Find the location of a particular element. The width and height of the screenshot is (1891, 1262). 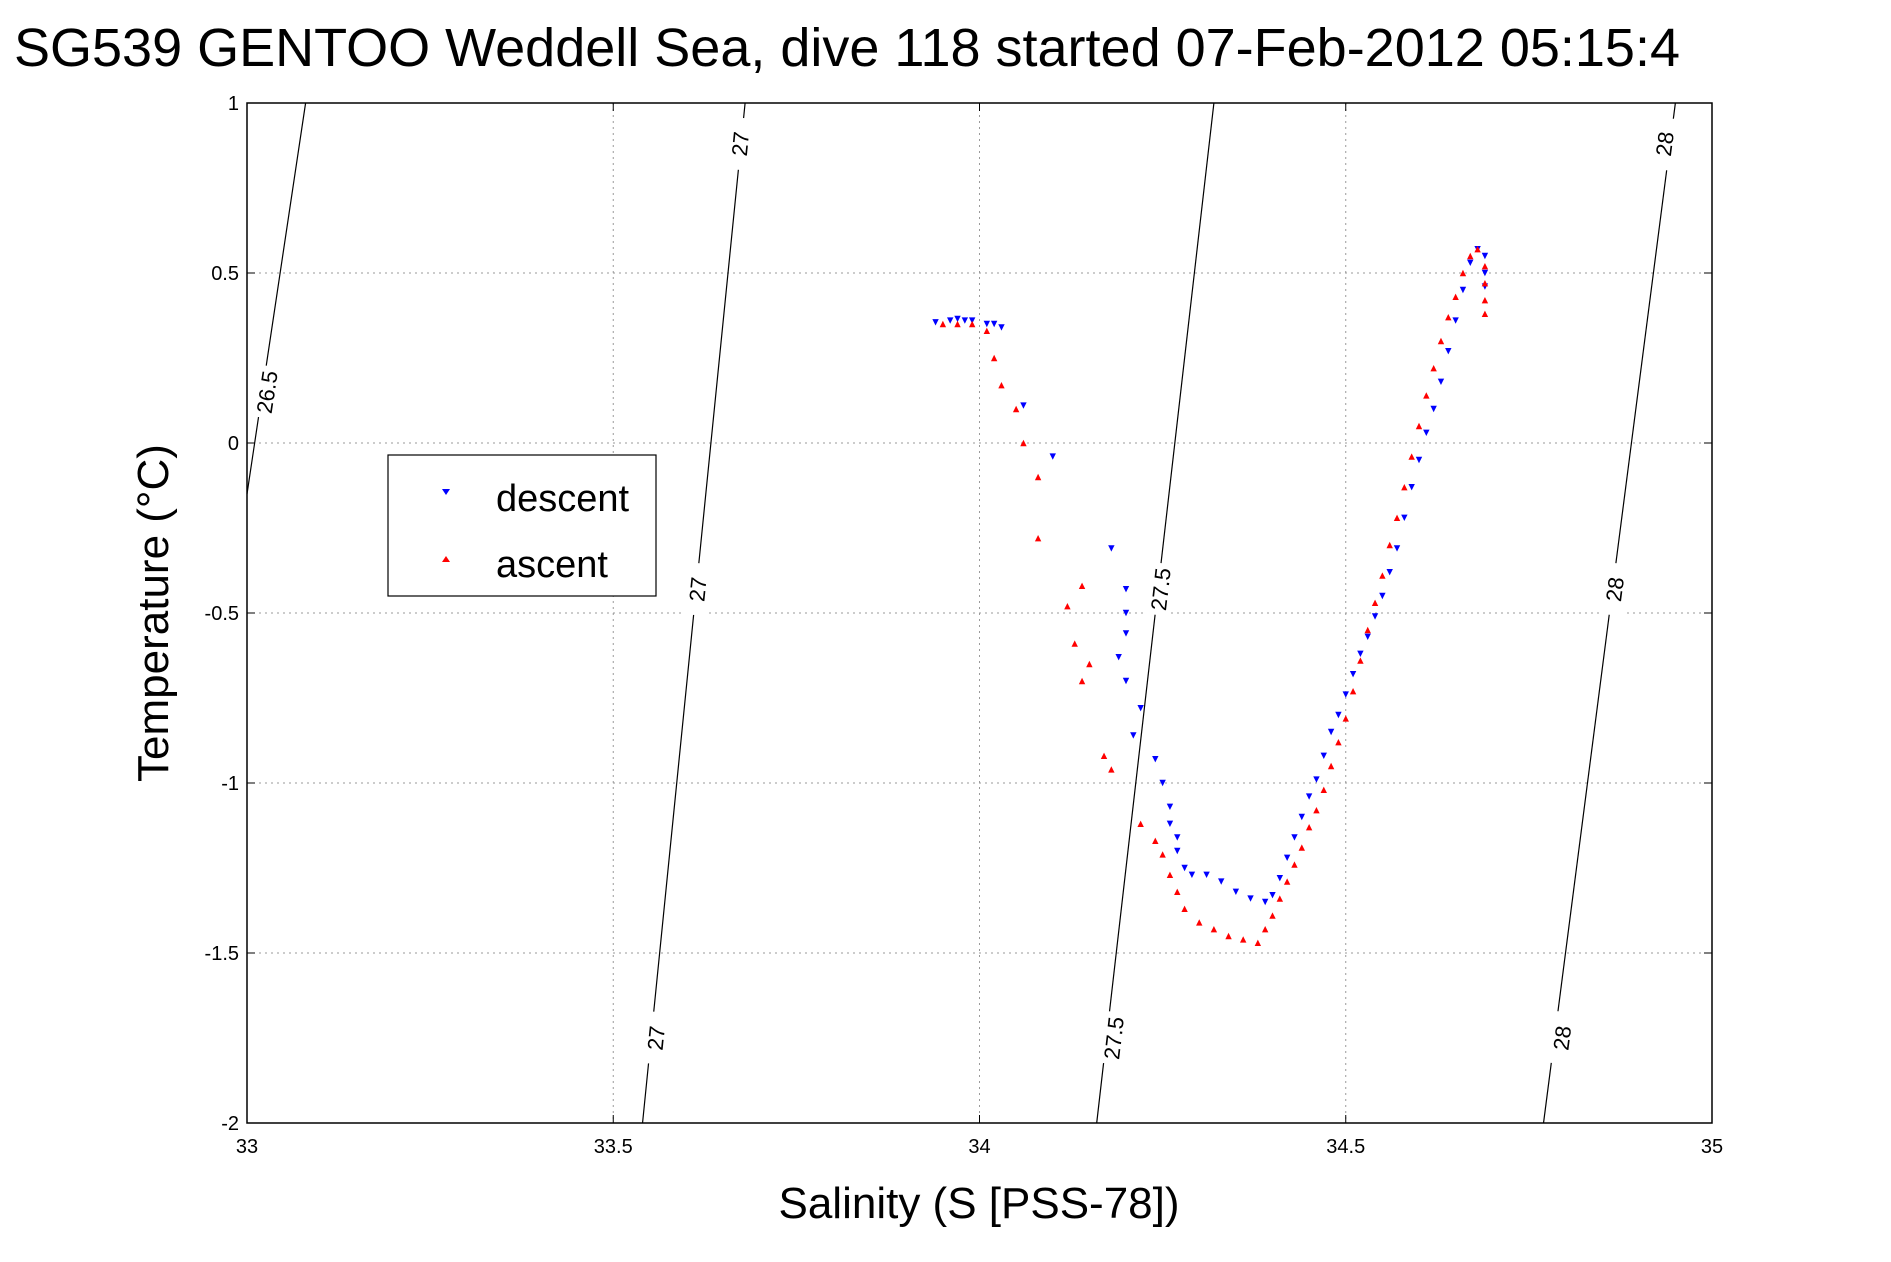

contour-label: 27.5 is located at coordinates (1114, 1037).